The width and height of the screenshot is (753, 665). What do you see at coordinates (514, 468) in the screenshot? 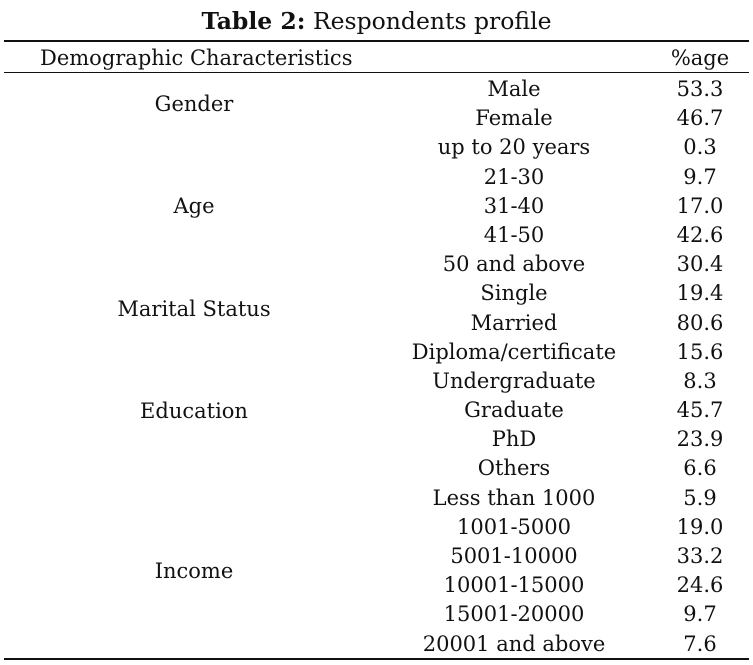
I see `category-cell: Others` at bounding box center [514, 468].